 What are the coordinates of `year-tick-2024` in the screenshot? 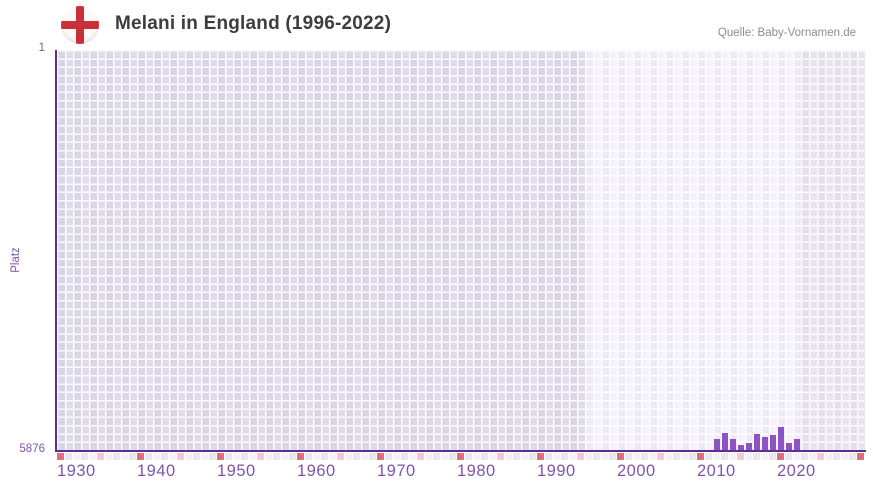 It's located at (812, 456).